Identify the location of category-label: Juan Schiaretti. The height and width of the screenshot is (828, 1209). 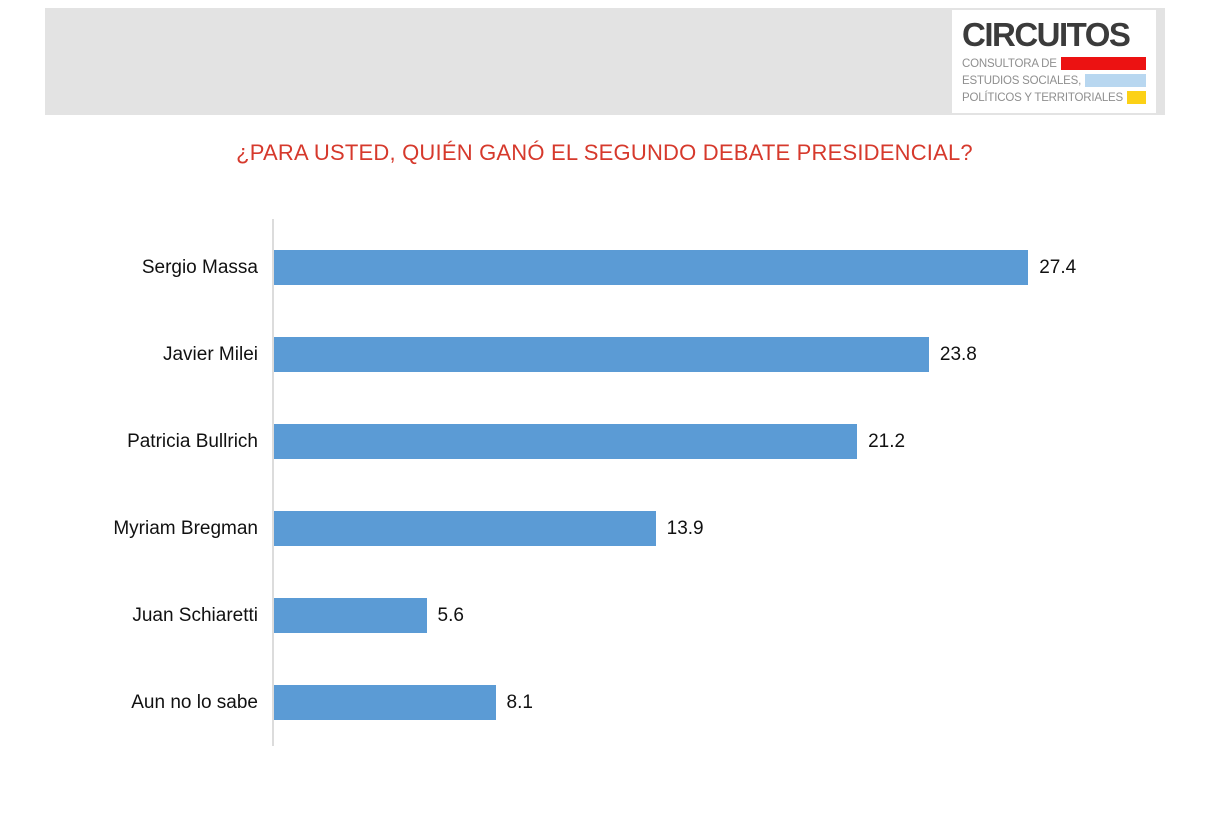
(195, 615).